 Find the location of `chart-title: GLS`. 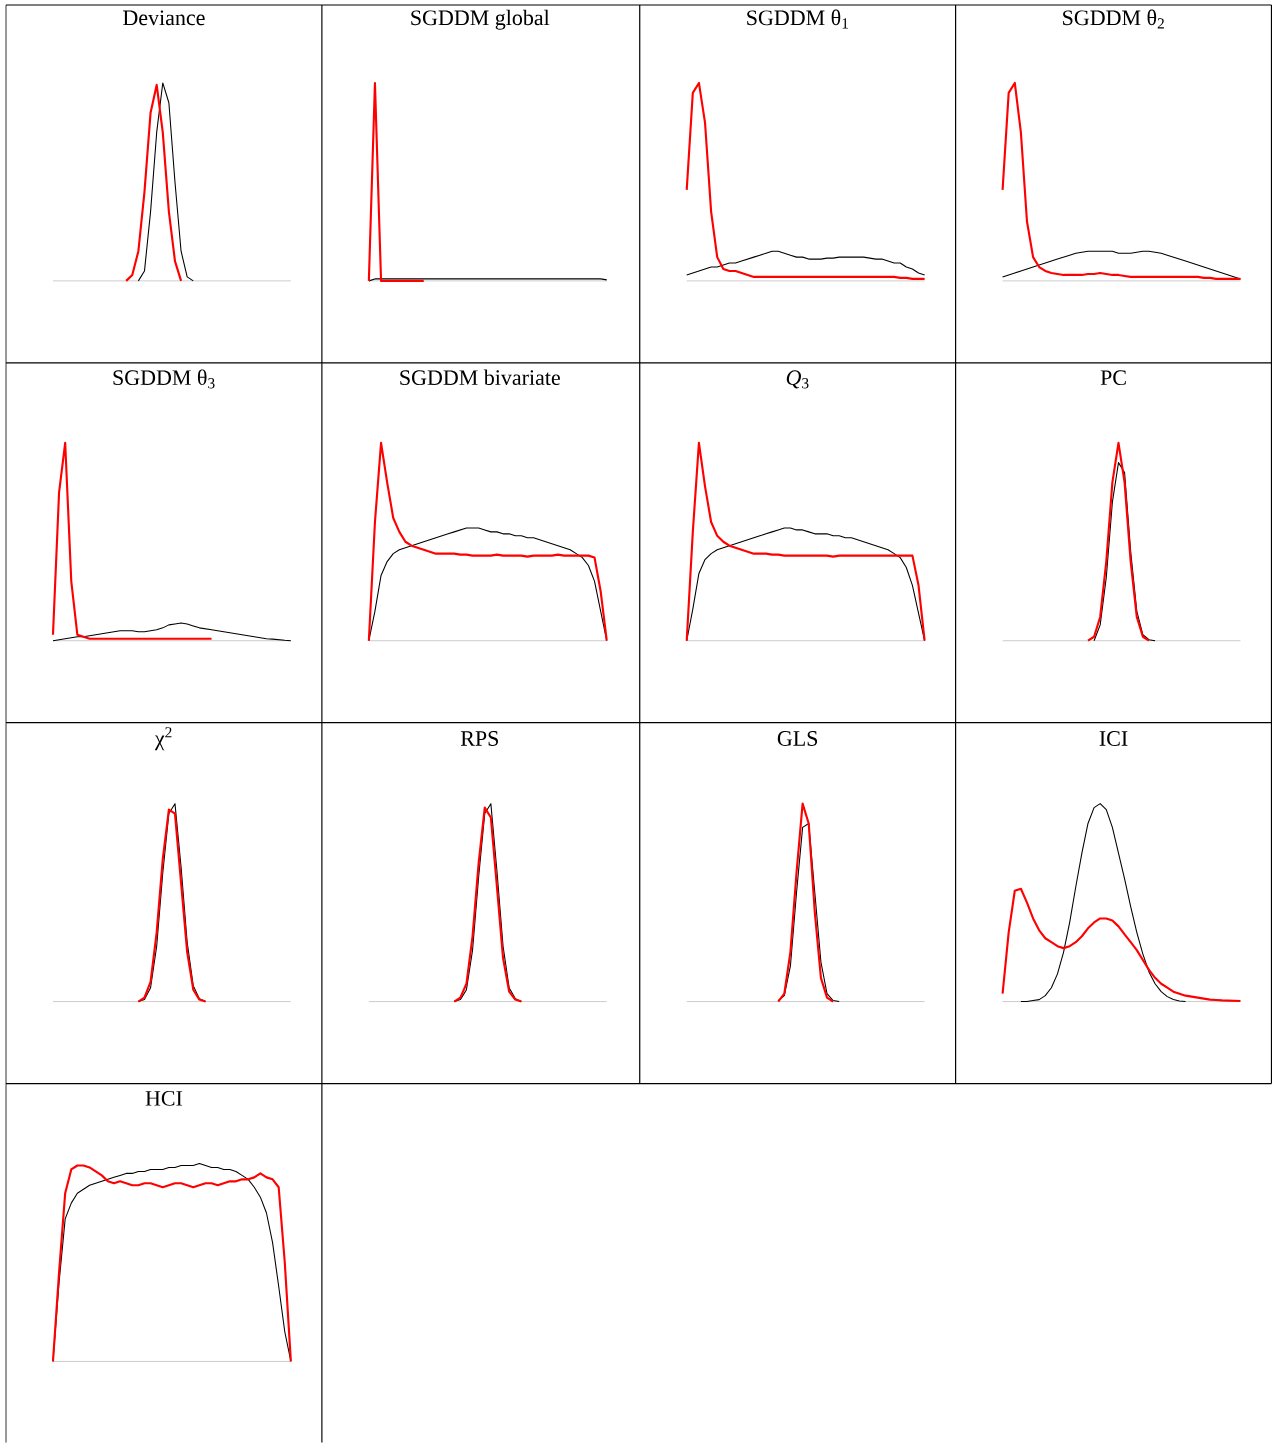

chart-title: GLS is located at coordinates (797, 738).